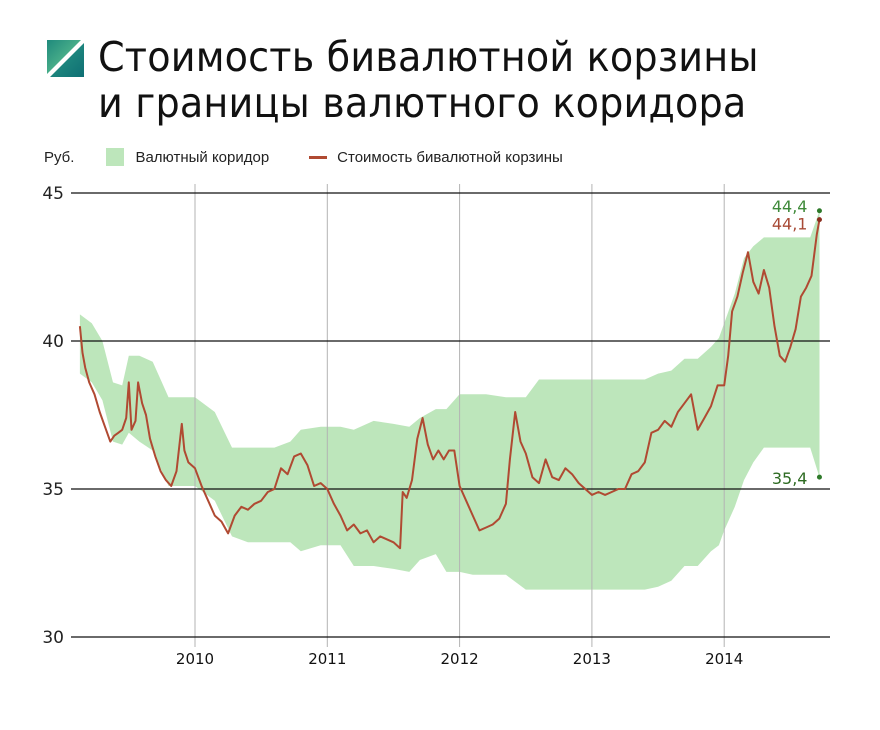 The image size is (880, 730). I want to click on x-tick-label: 2010, so click(195, 659).